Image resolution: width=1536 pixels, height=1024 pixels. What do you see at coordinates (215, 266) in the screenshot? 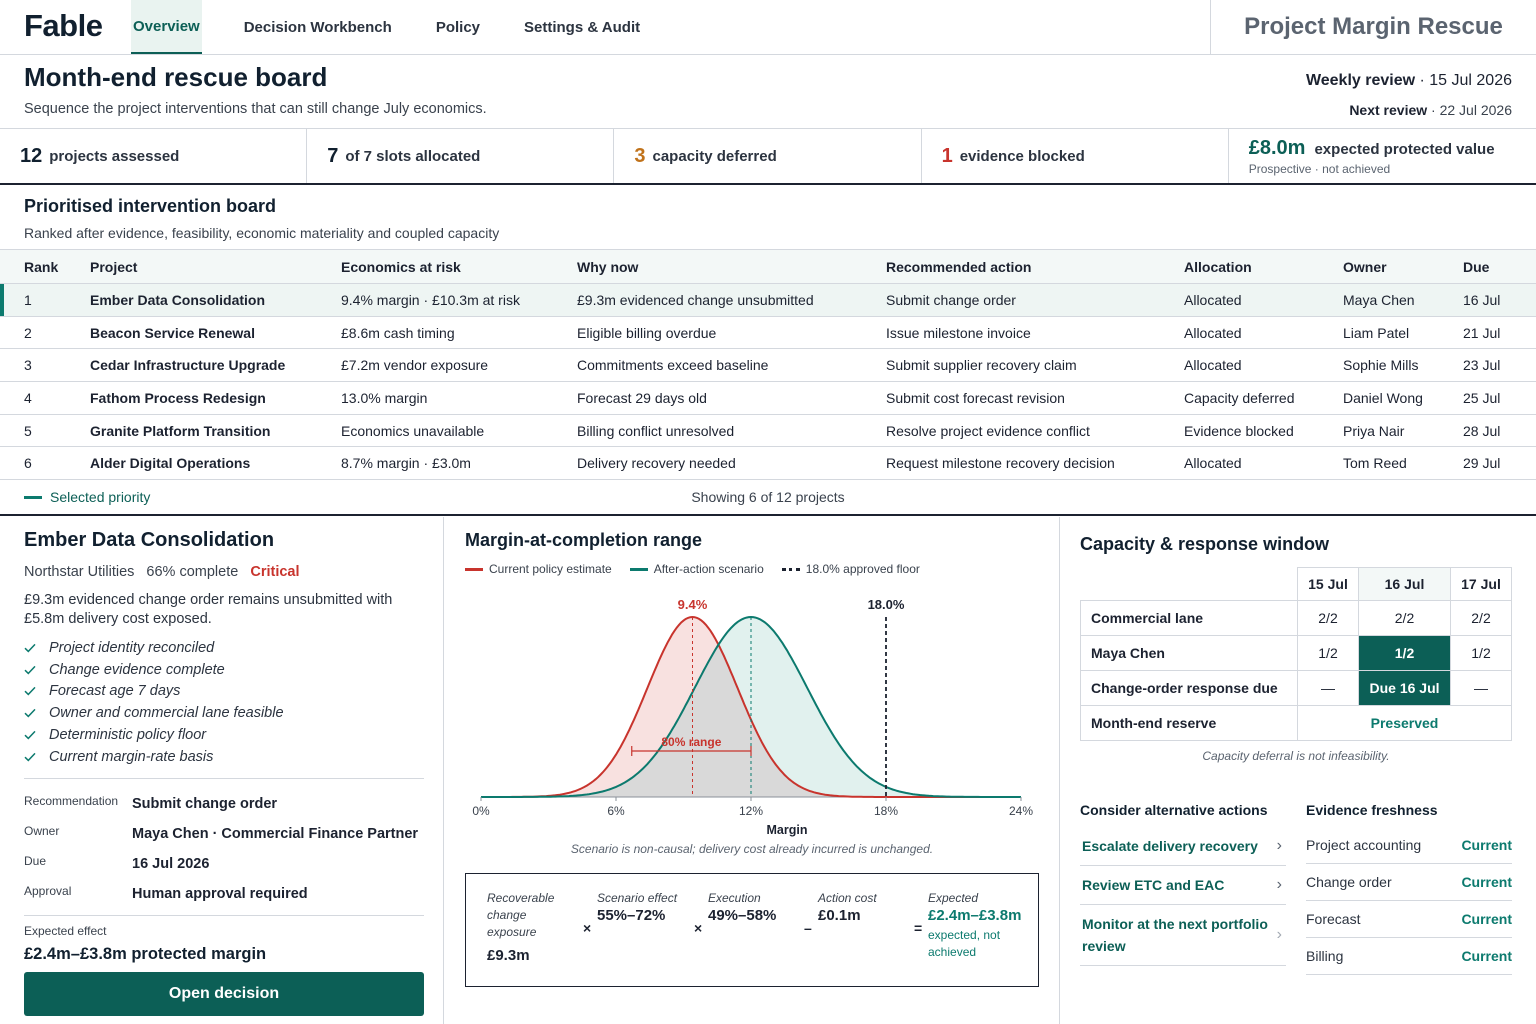
I see `col-project: Project` at bounding box center [215, 266].